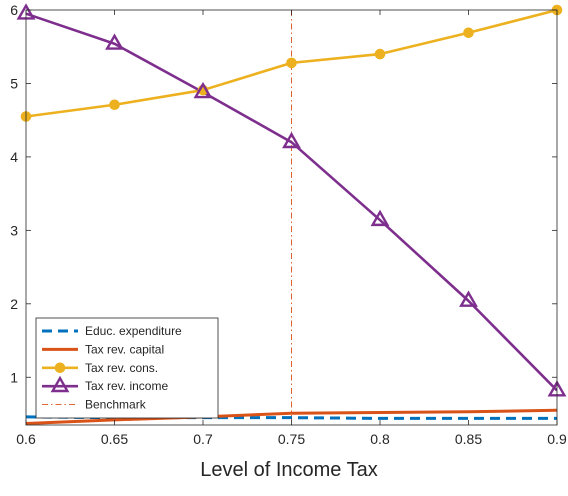 The image size is (568, 496). What do you see at coordinates (124, 349) in the screenshot?
I see `legend-label-1: Tax rev. capital` at bounding box center [124, 349].